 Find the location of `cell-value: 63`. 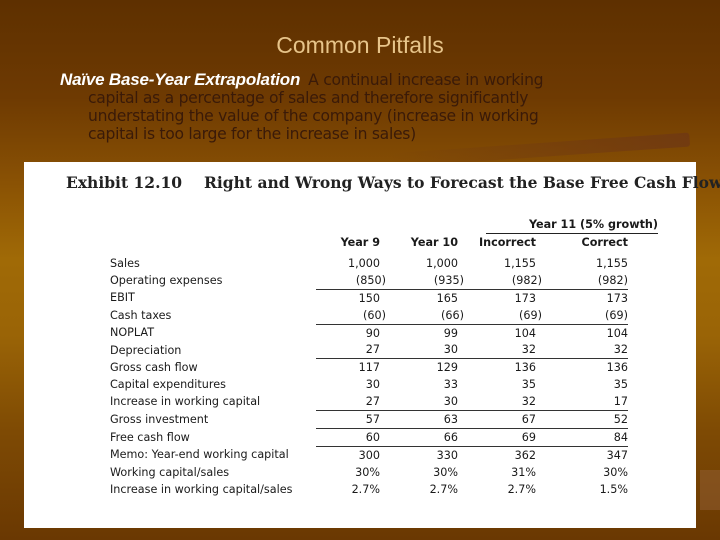

cell-value: 63 is located at coordinates (433, 419).